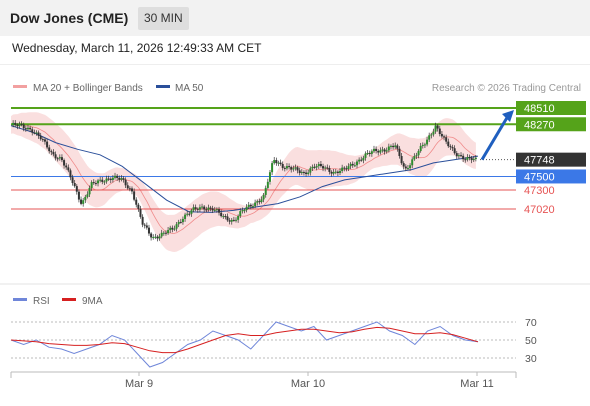 The image size is (590, 406). I want to click on rsi-legend-swatch, so click(20, 299).